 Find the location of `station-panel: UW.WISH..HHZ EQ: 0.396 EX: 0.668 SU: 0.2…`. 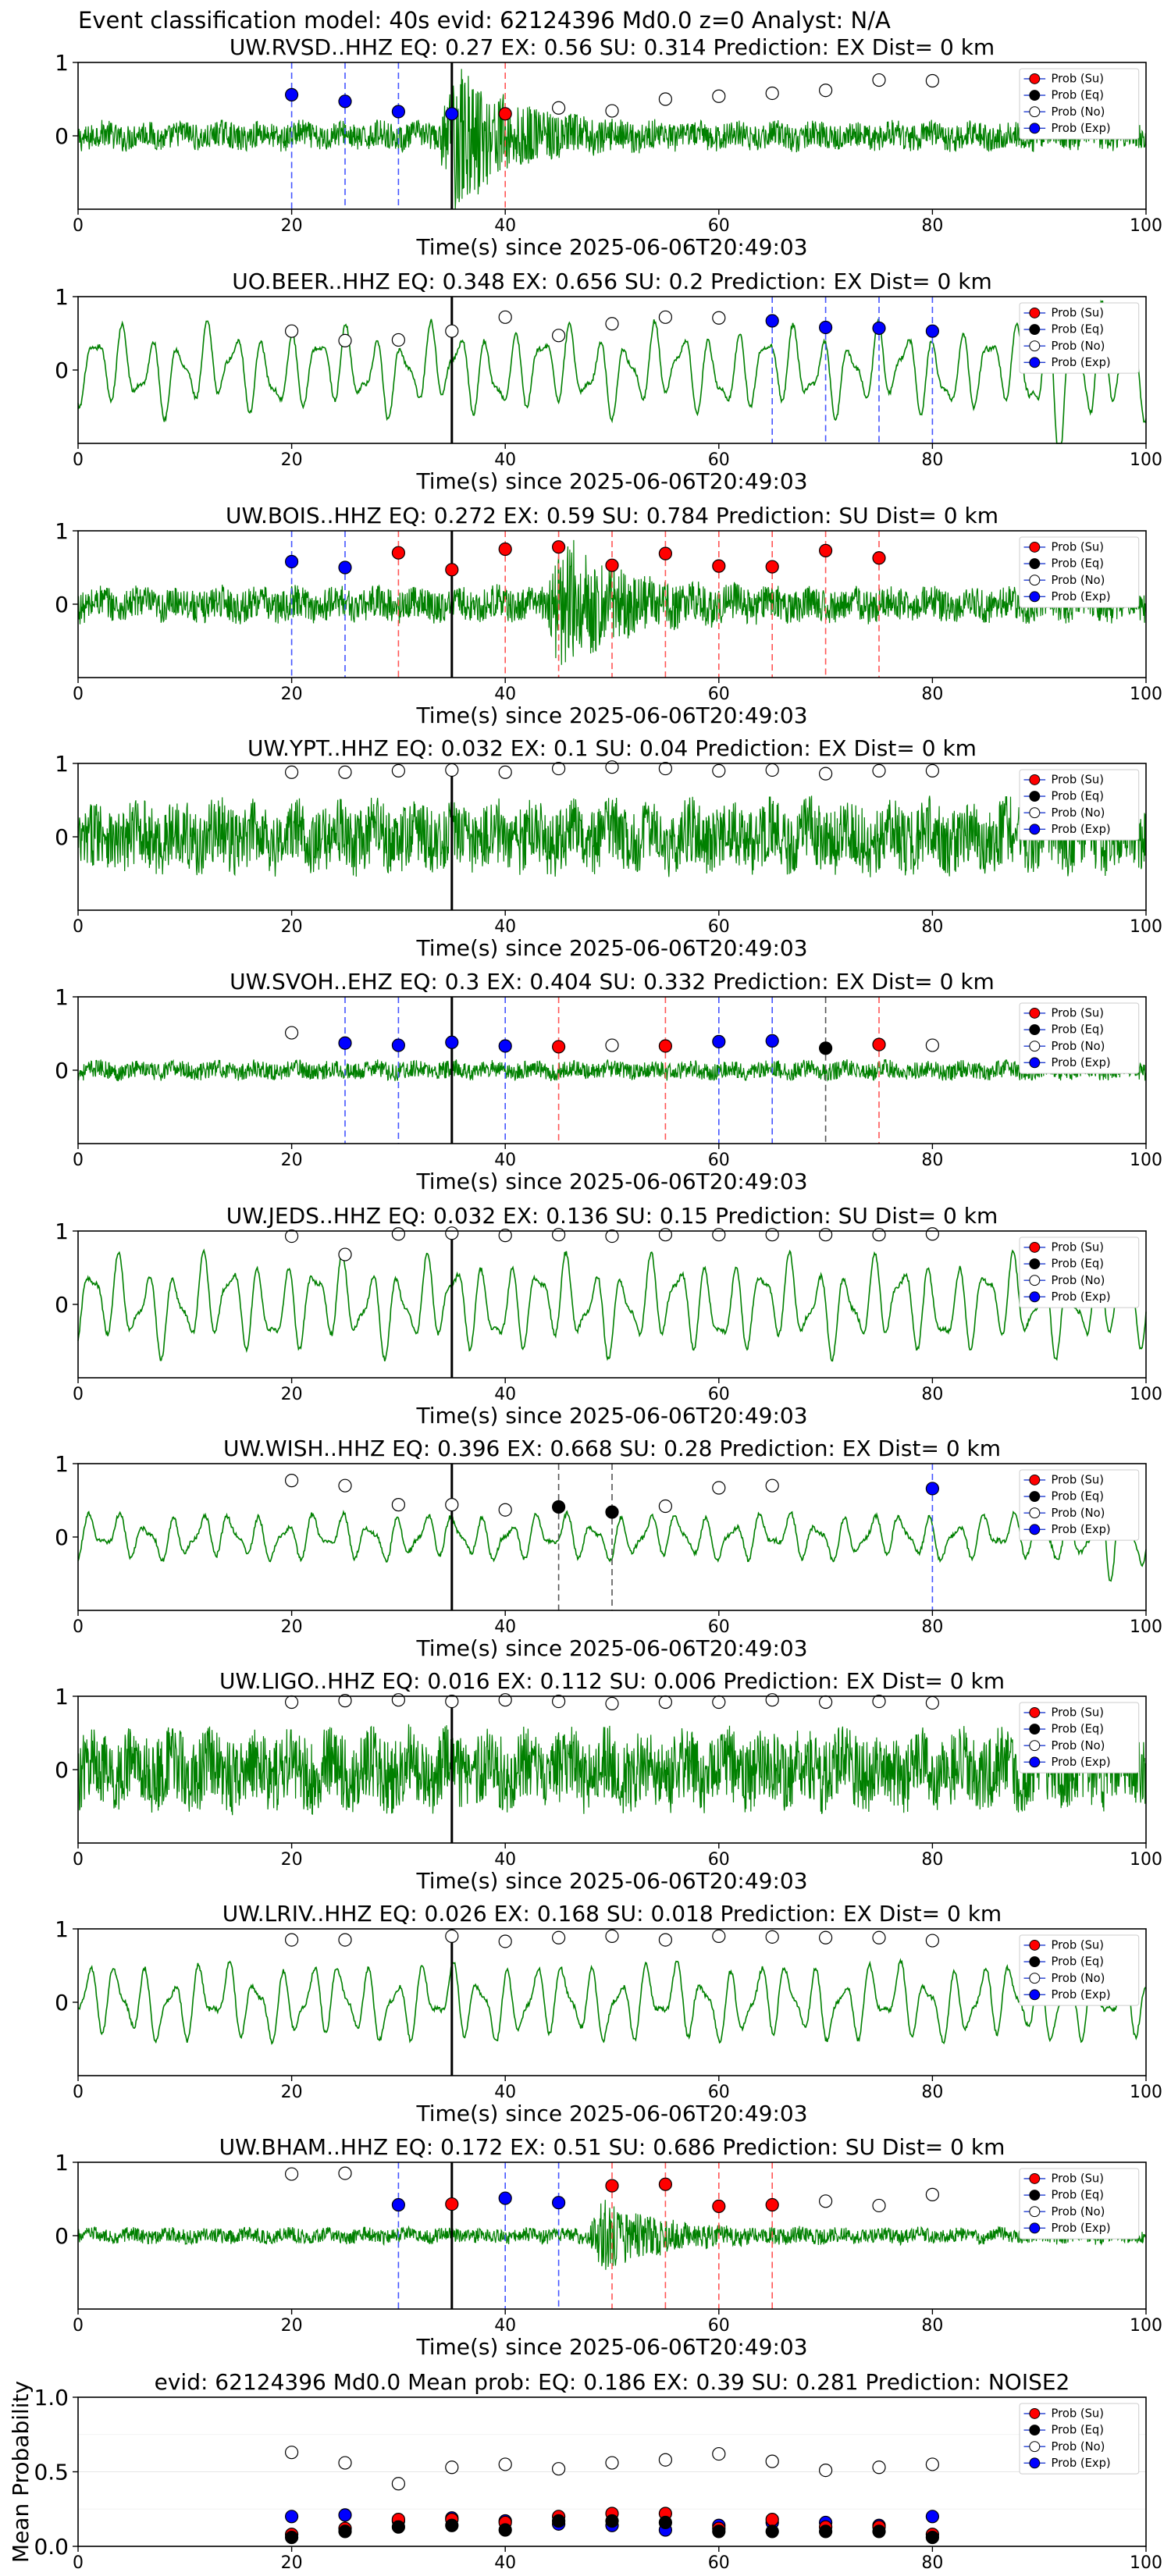

station-panel: UW.WISH..HHZ EQ: 0.396 EX: 0.668 SU: 0.2… is located at coordinates (608, 1548).